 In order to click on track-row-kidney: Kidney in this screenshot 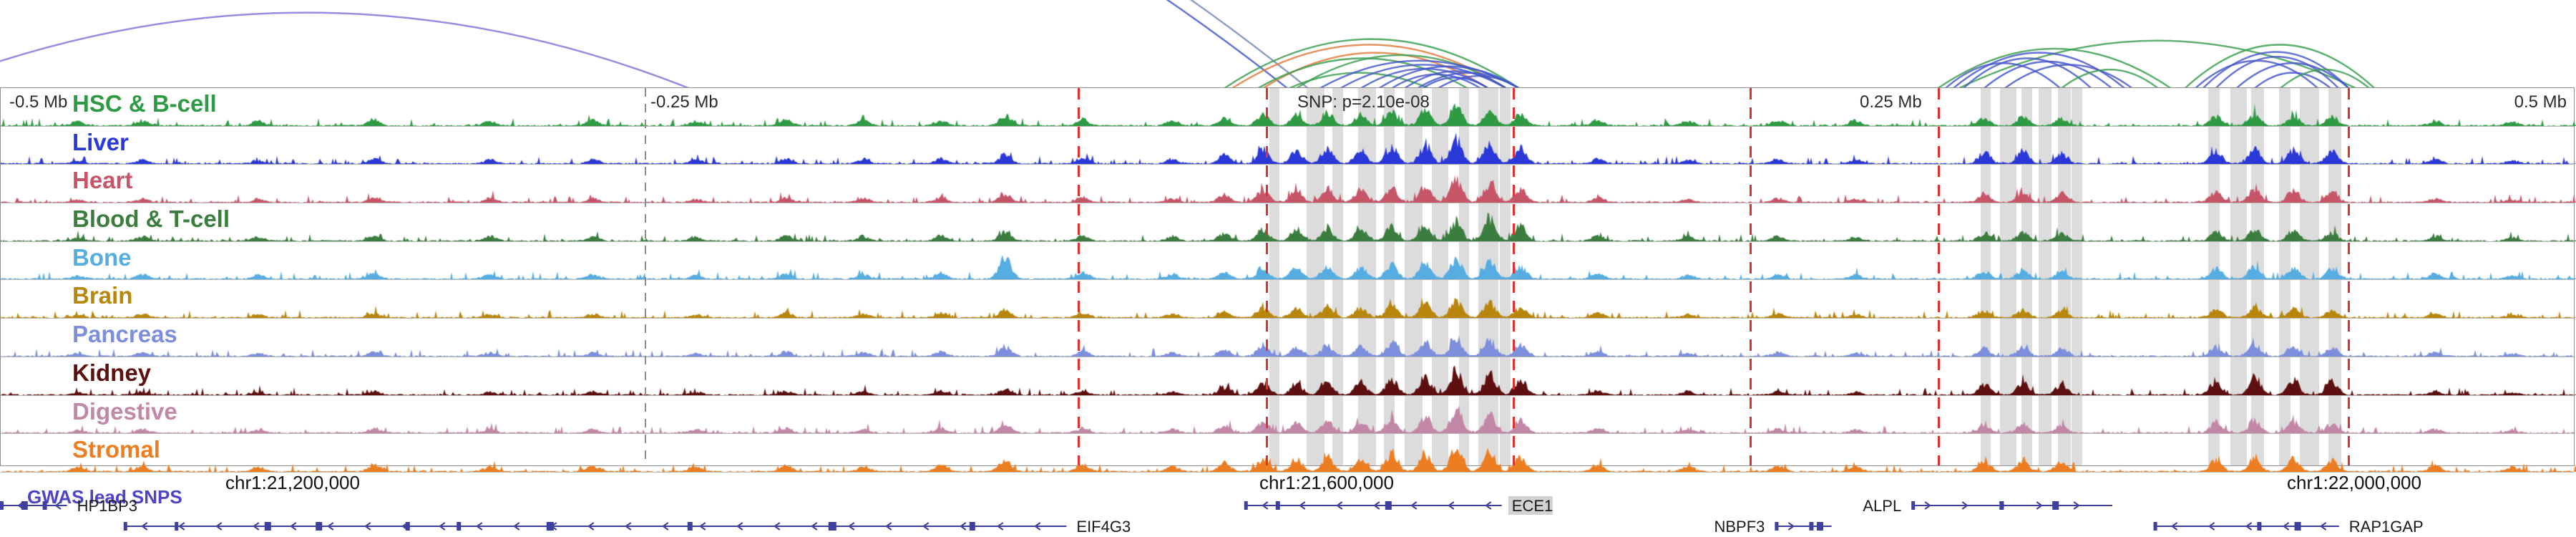, I will do `click(1288, 376)`.